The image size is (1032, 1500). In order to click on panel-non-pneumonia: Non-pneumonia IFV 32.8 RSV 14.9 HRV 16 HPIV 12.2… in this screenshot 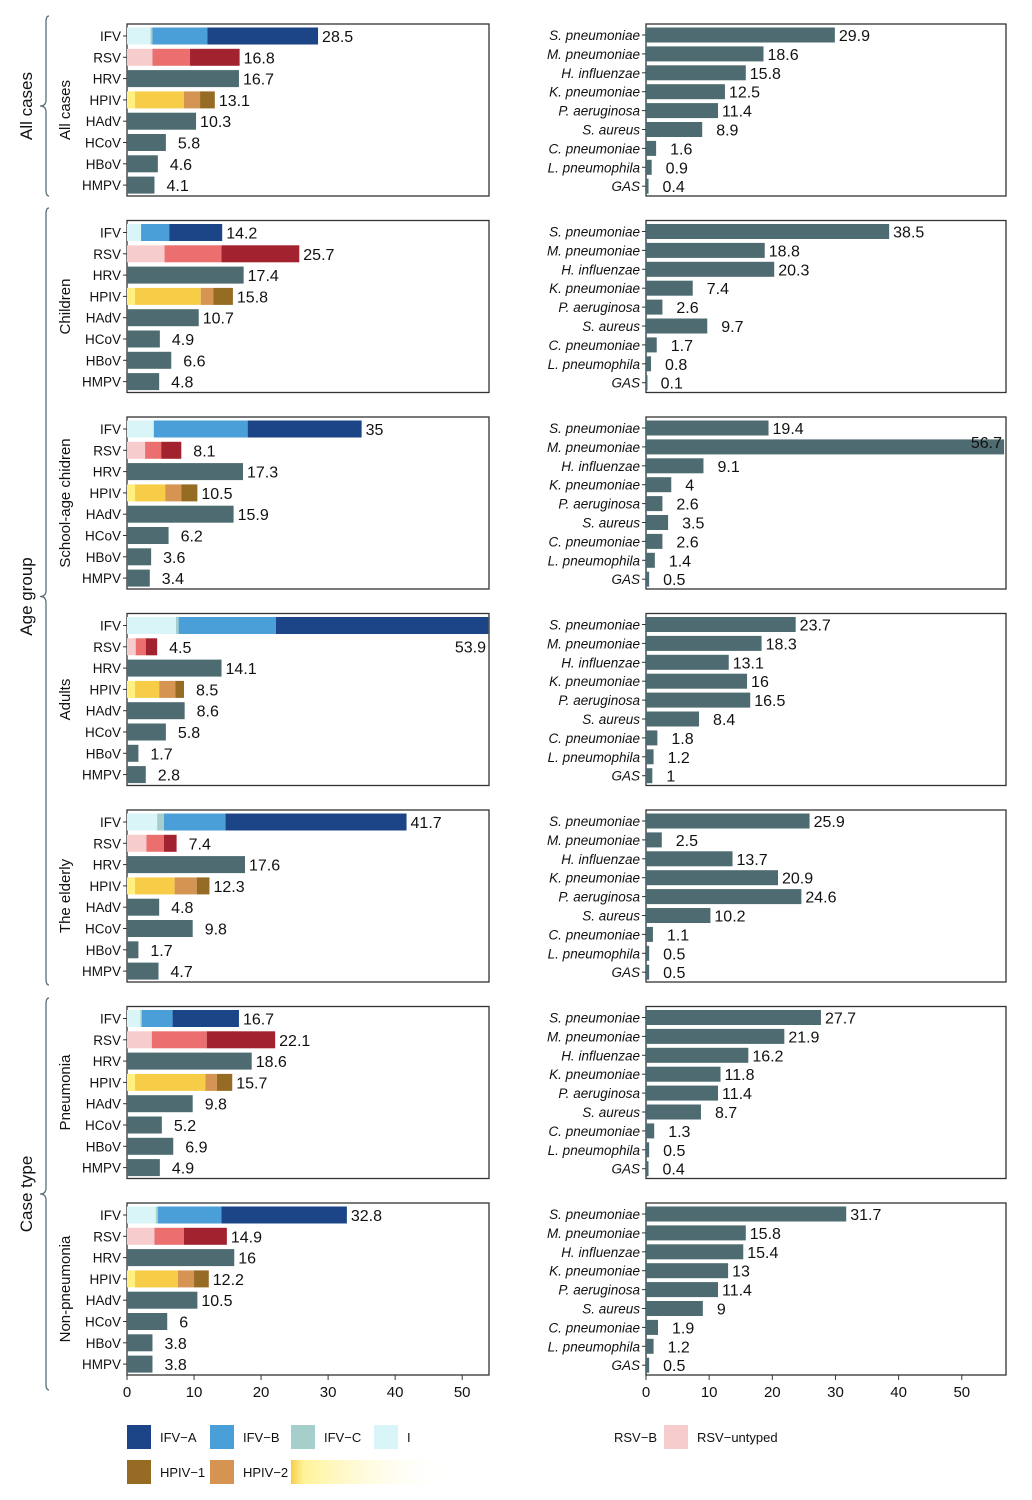, I will do `click(532, 1289)`.